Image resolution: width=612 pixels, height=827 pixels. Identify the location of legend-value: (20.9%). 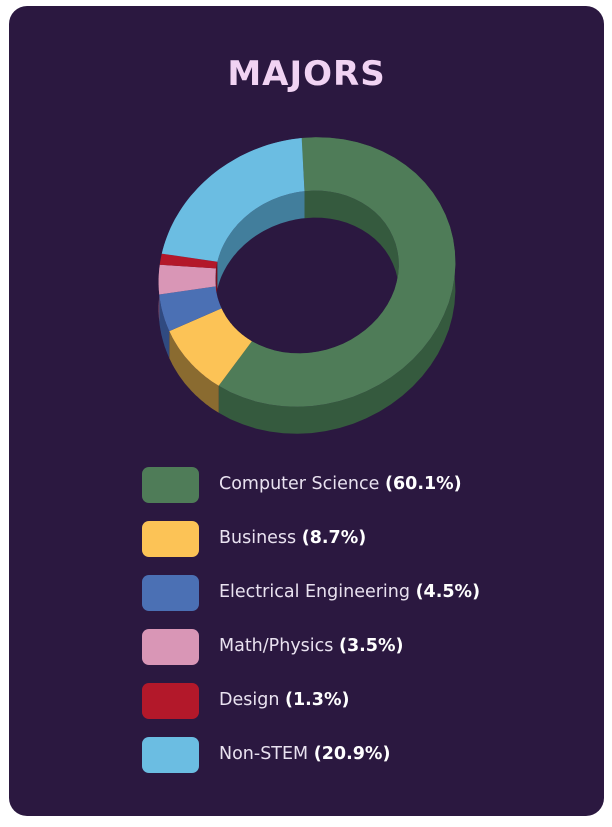
(352, 754).